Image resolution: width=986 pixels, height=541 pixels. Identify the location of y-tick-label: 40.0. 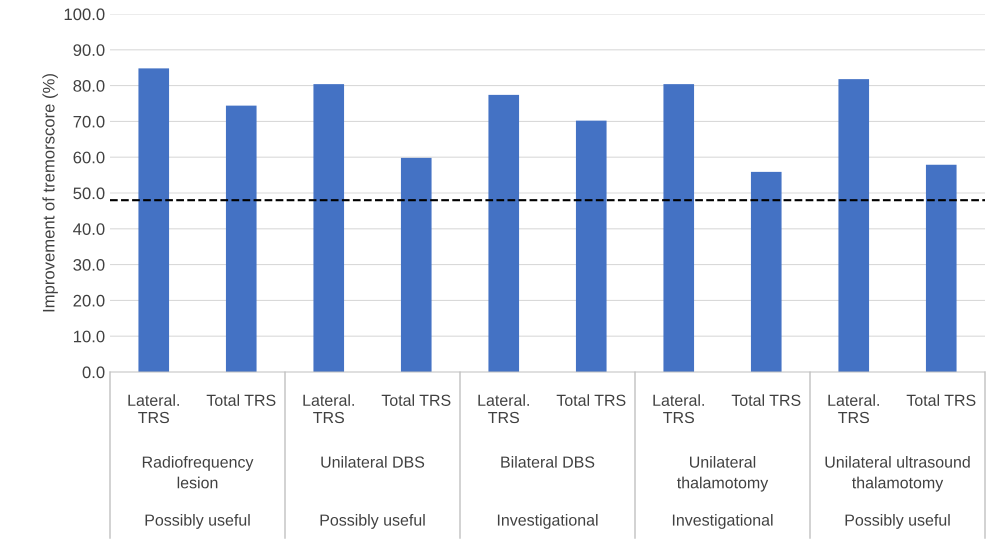
(88, 229).